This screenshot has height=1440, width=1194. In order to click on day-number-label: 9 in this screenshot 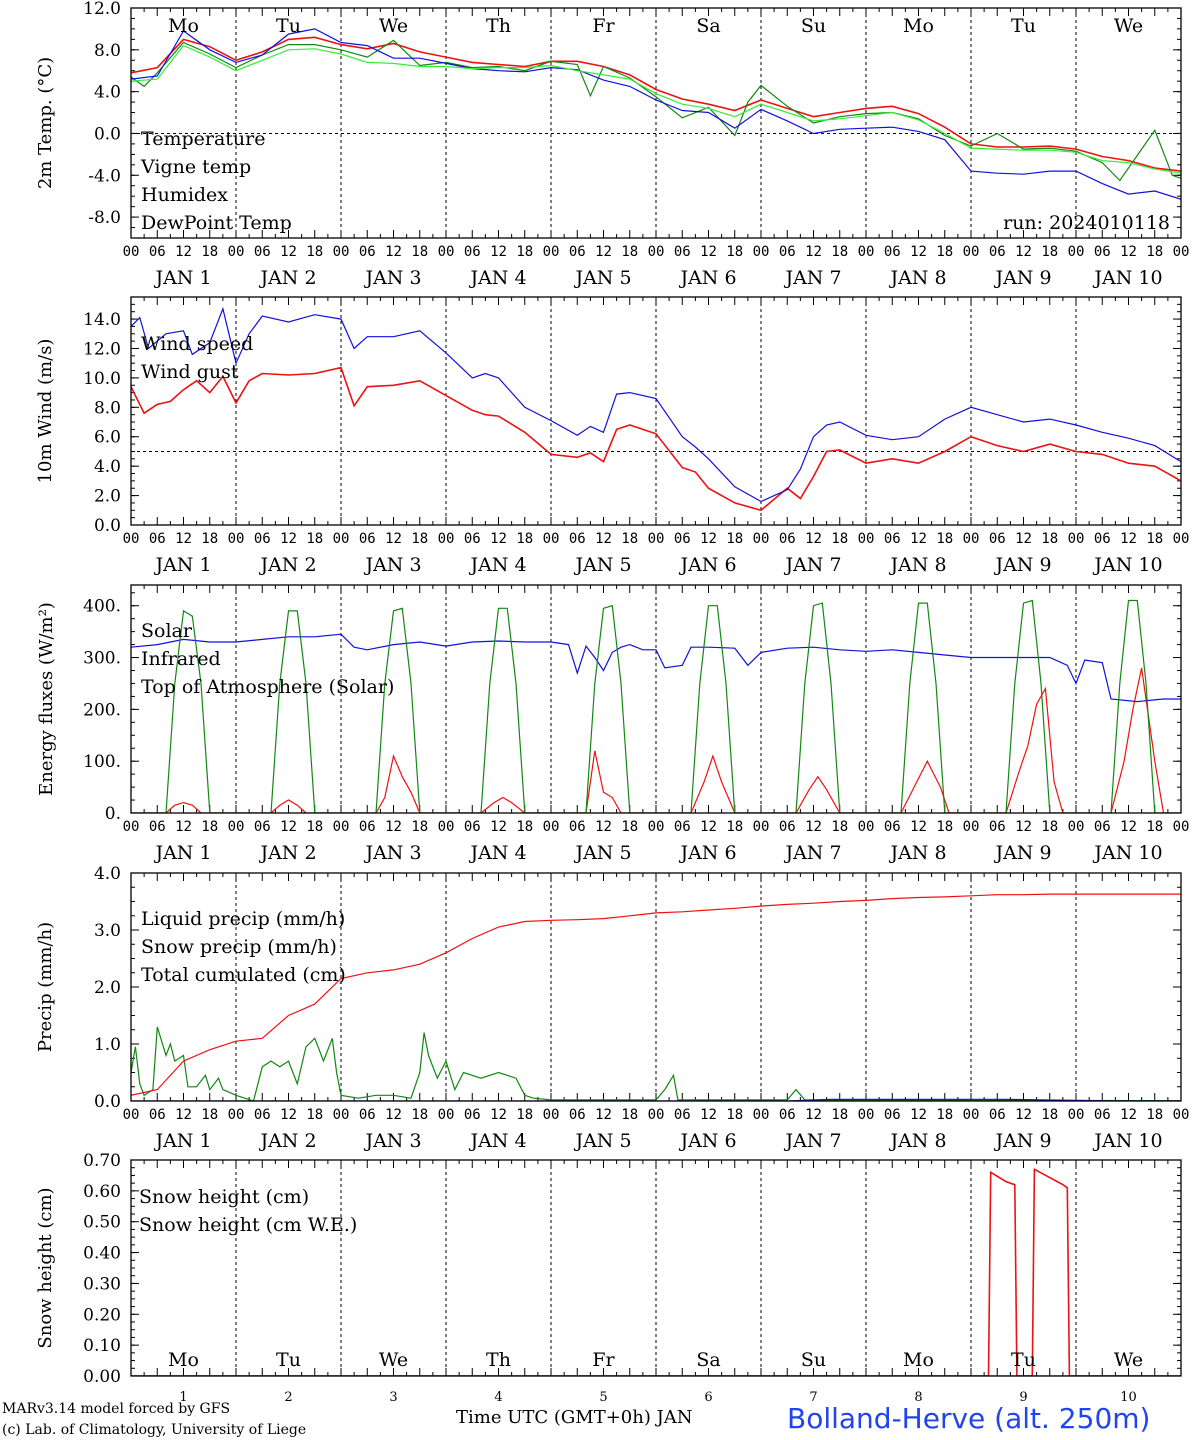, I will do `click(1023, 1397)`.